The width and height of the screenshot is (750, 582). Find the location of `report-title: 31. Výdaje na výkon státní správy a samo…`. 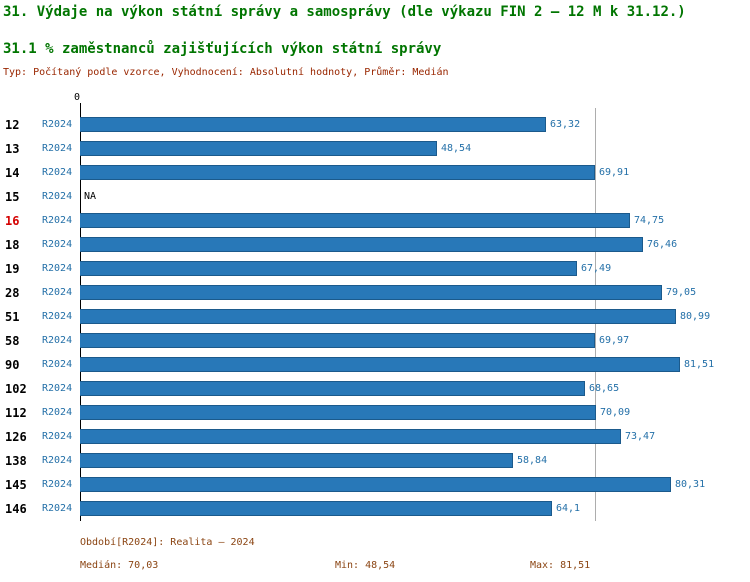

report-title: 31. Výdaje na výkon státní správy a samo… is located at coordinates (344, 12).